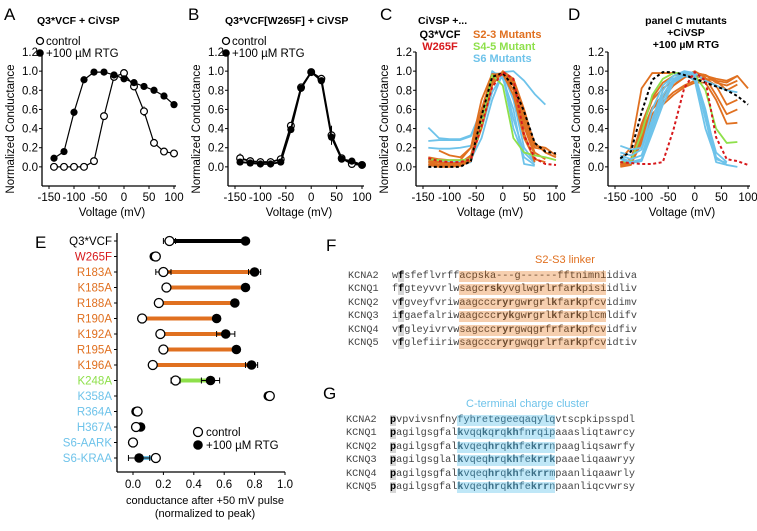  I want to click on panel-letter-b: B, so click(193, 14).